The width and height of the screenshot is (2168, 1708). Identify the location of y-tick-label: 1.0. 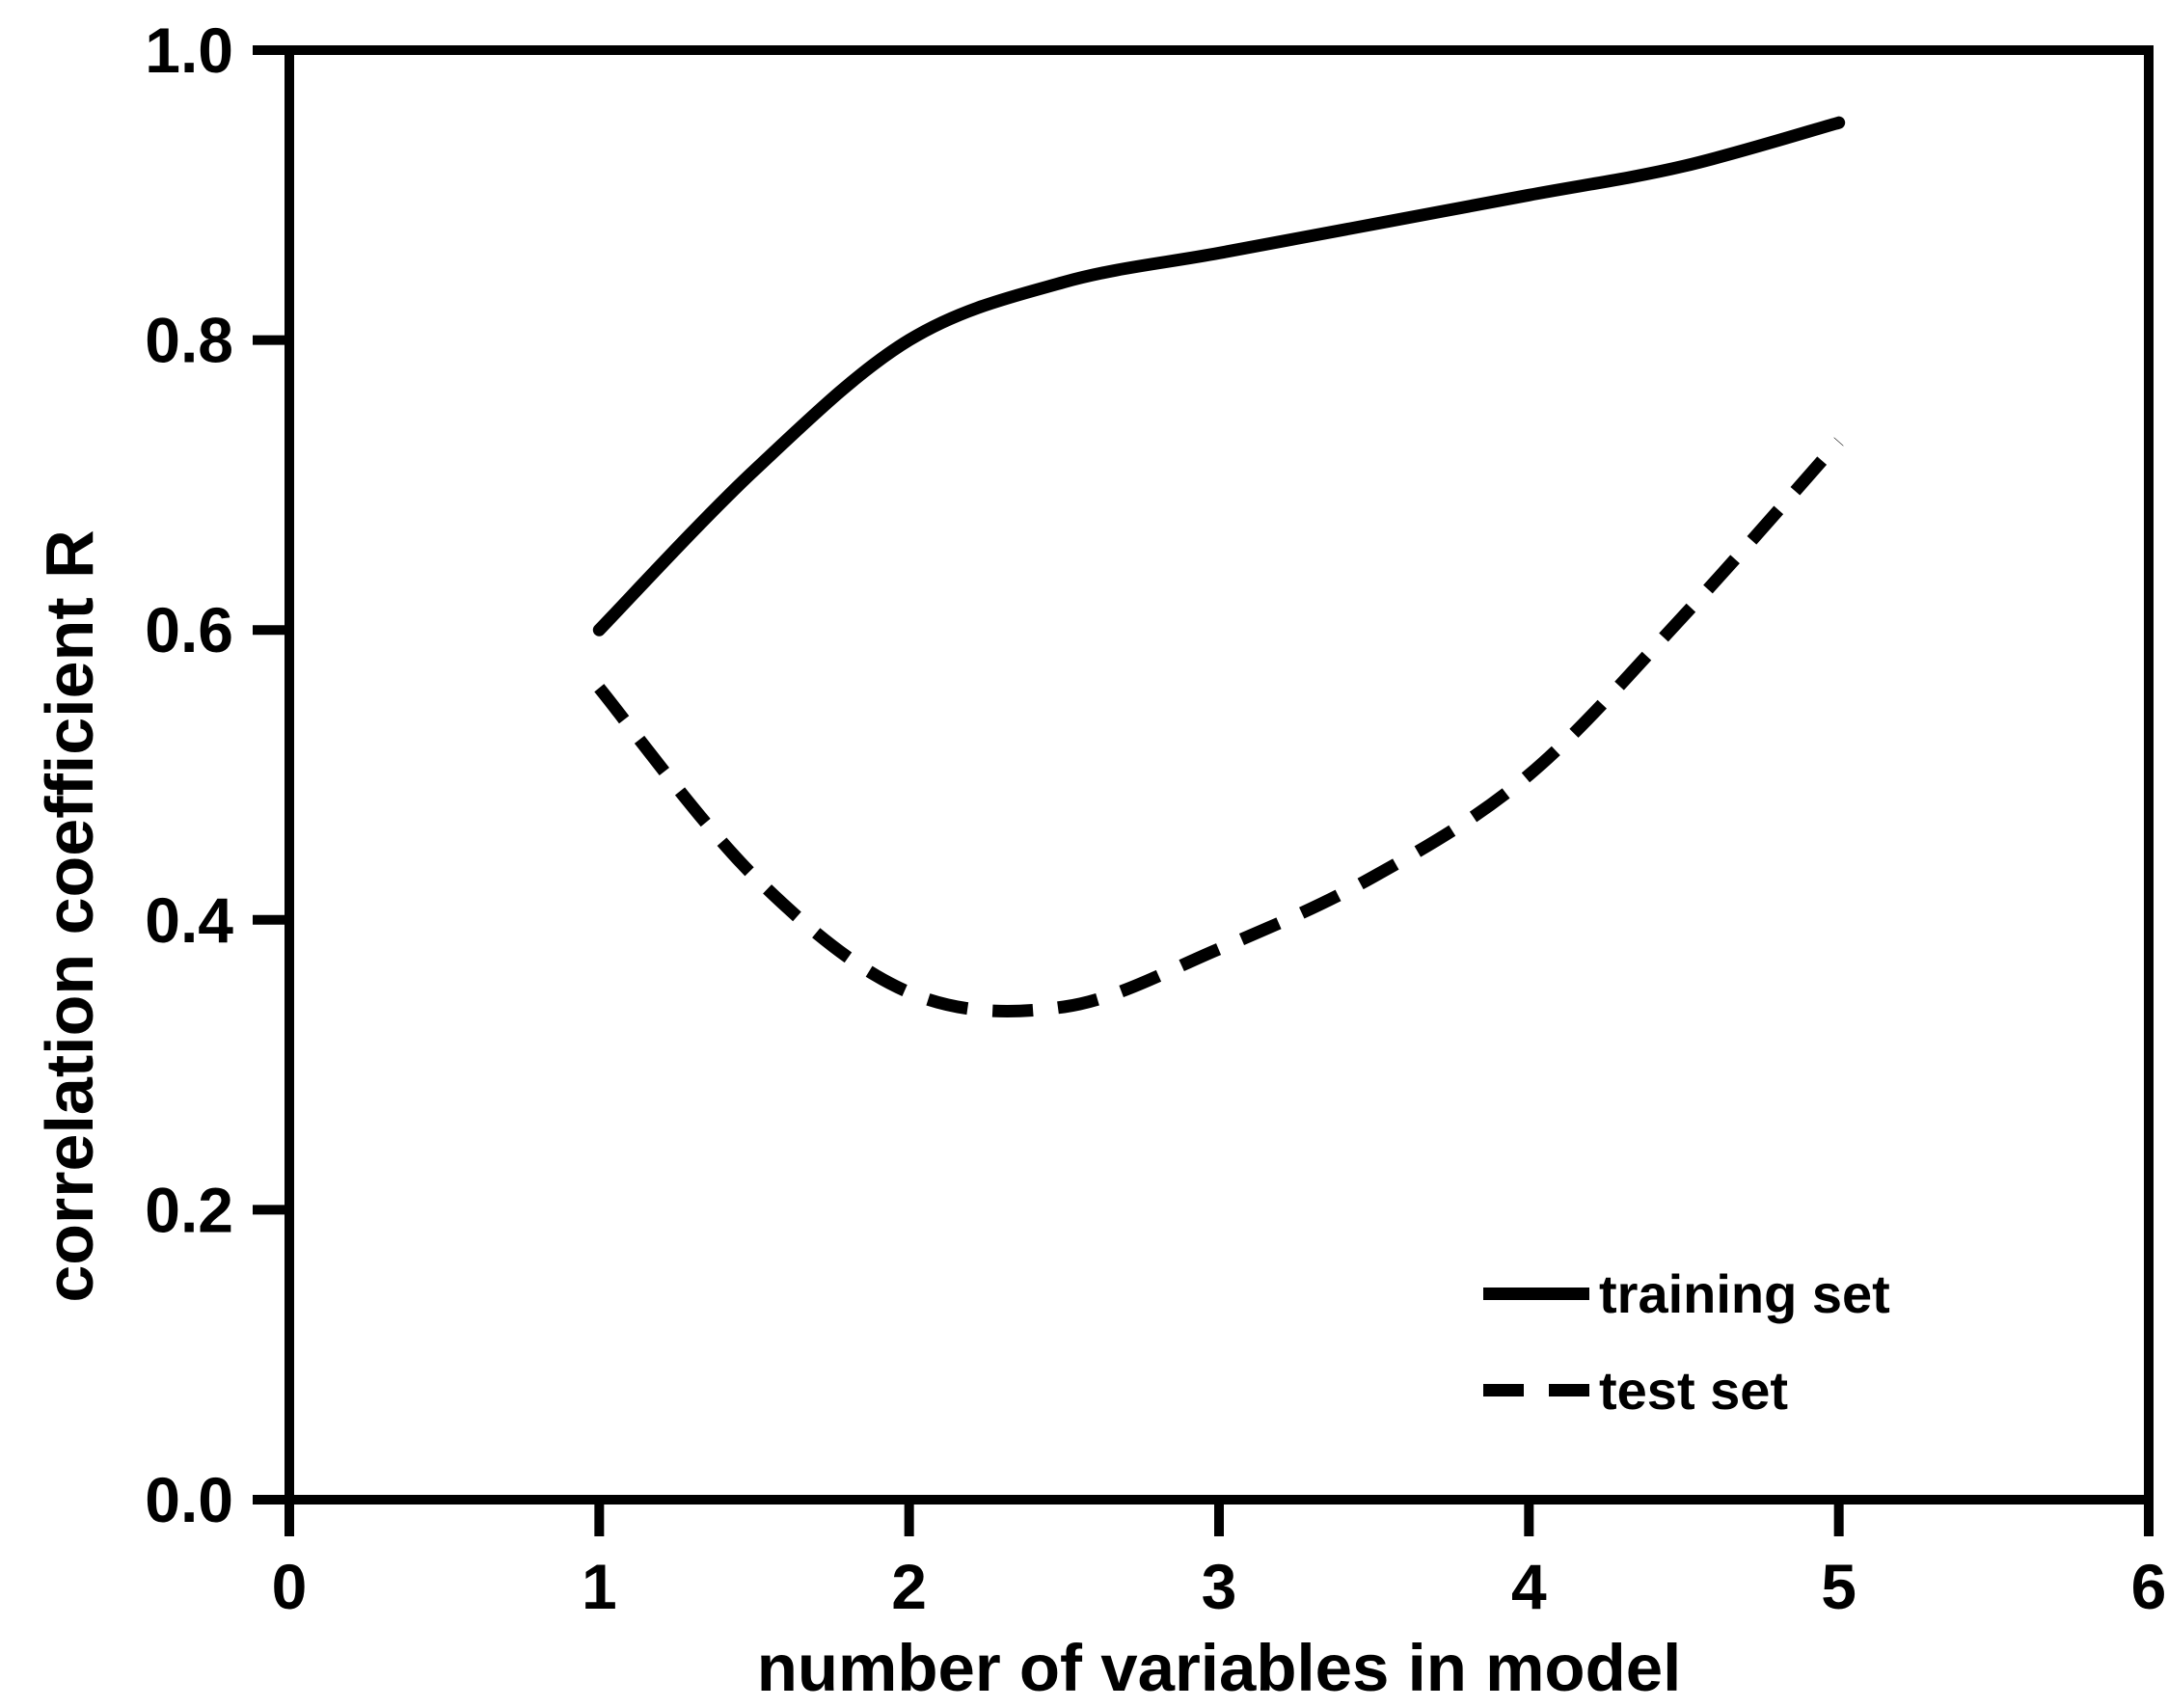
(189, 50).